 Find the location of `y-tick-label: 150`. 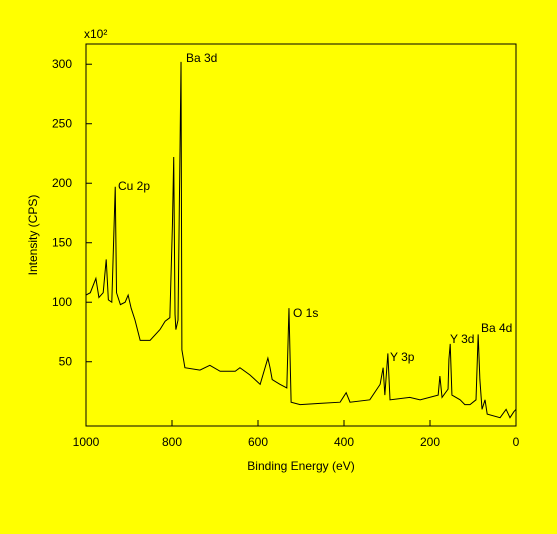

y-tick-label: 150 is located at coordinates (62, 243).